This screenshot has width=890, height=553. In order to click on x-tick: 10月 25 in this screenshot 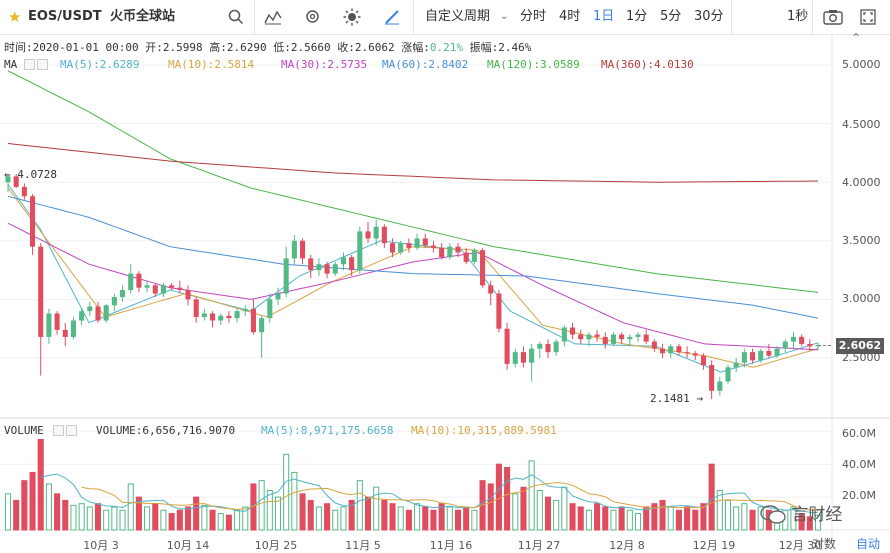, I will do `click(276, 545)`.